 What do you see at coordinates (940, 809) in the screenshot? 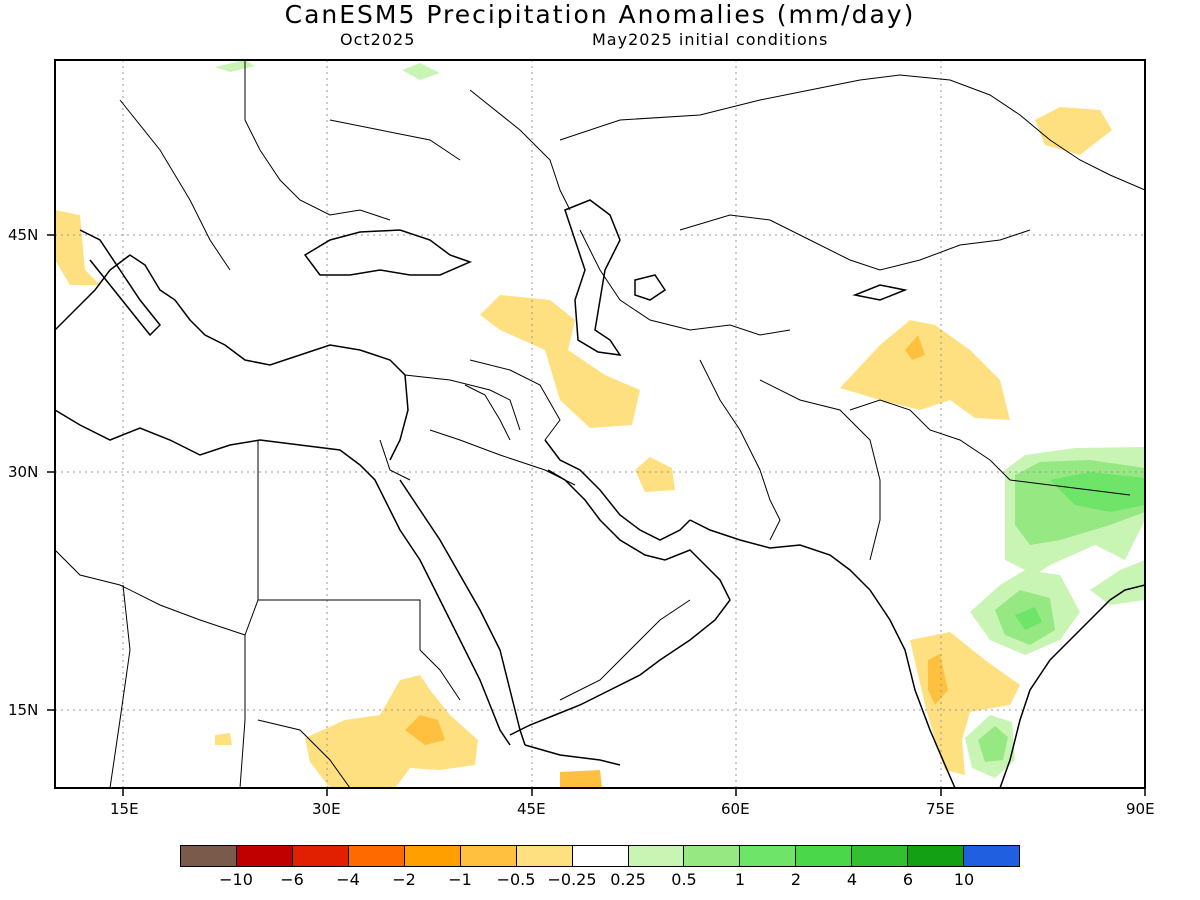
I see `lon-label-75e: 75E` at bounding box center [940, 809].